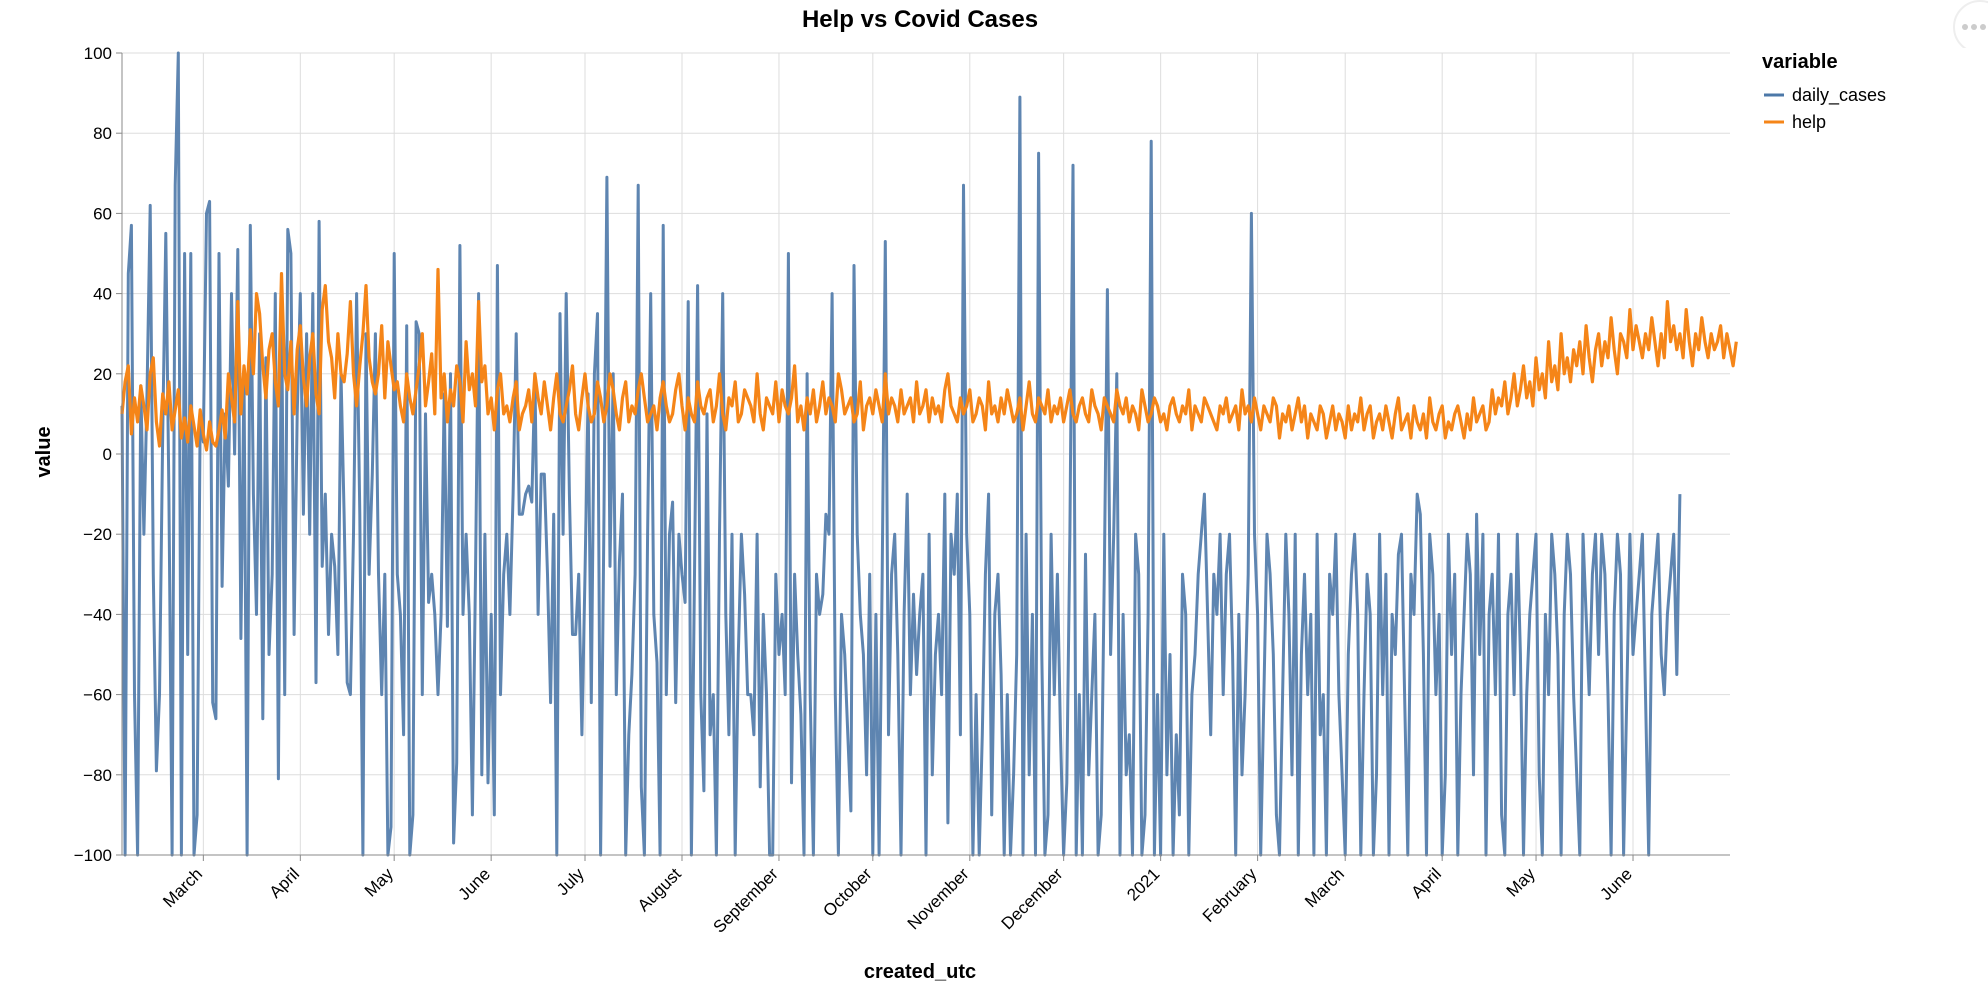 The width and height of the screenshot is (1988, 1002). Describe the element at coordinates (1143, 884) in the screenshot. I see `x-tick-label: 2021` at that location.